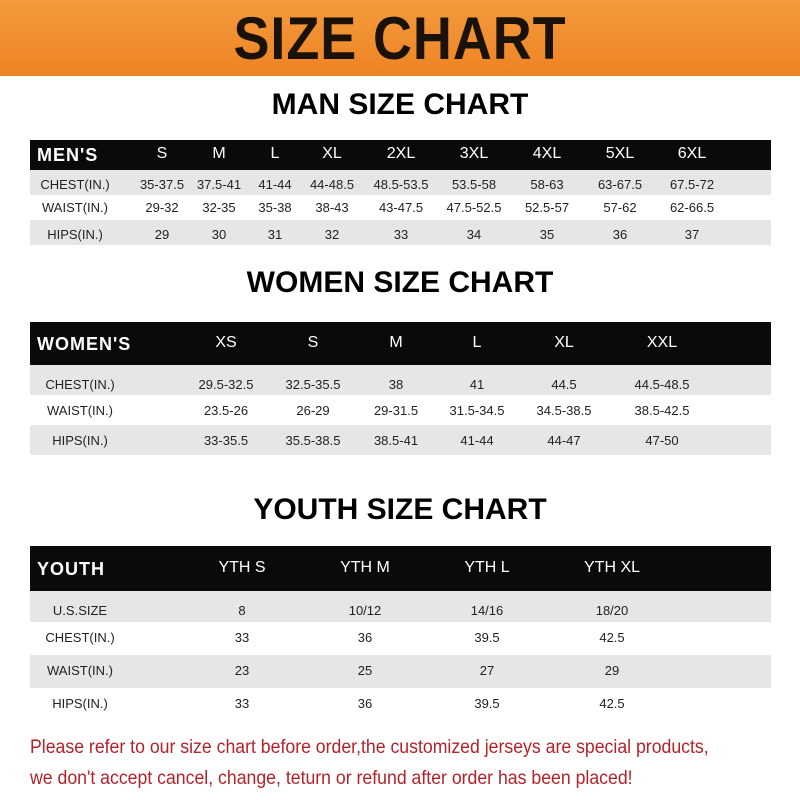  What do you see at coordinates (692, 207) in the screenshot?
I see `table-cell: 62-66.5` at bounding box center [692, 207].